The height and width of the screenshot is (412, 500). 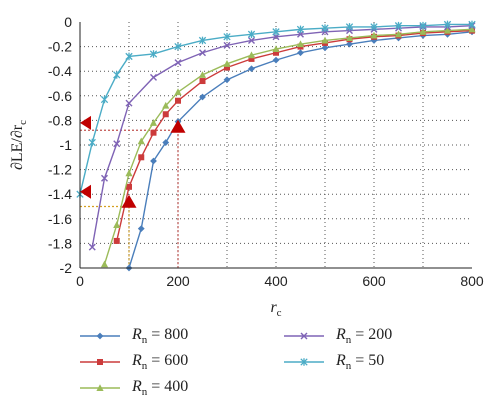 What do you see at coordinates (60, 170) in the screenshot?
I see `y-tick-label: -1.2` at bounding box center [60, 170].